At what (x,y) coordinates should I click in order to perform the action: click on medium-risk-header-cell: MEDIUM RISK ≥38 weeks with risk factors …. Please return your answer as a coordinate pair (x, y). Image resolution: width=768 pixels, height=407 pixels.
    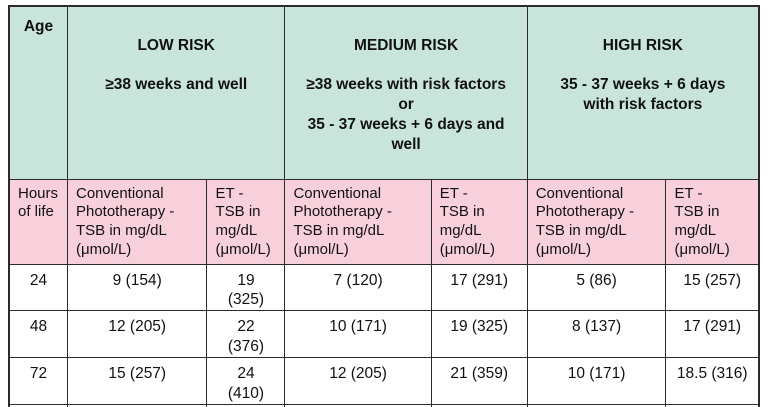
    Looking at the image, I should click on (406, 92).